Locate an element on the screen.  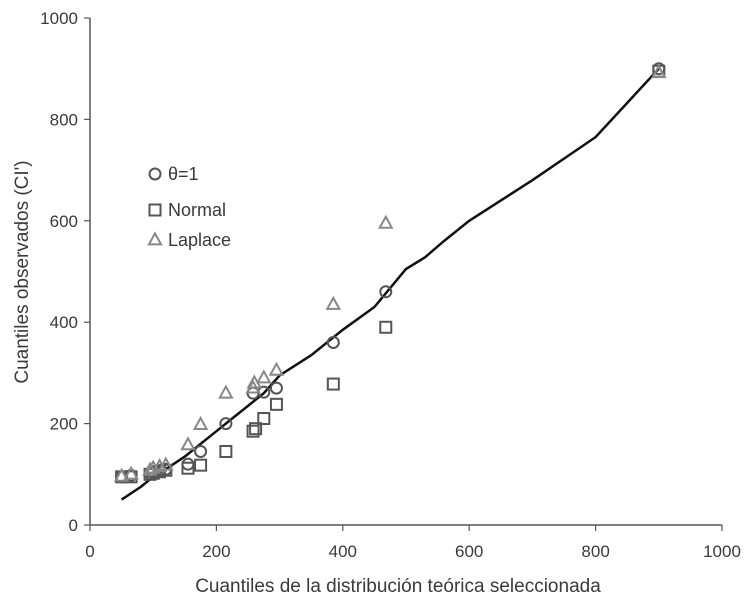
legend-square-icon is located at coordinates (155, 210).